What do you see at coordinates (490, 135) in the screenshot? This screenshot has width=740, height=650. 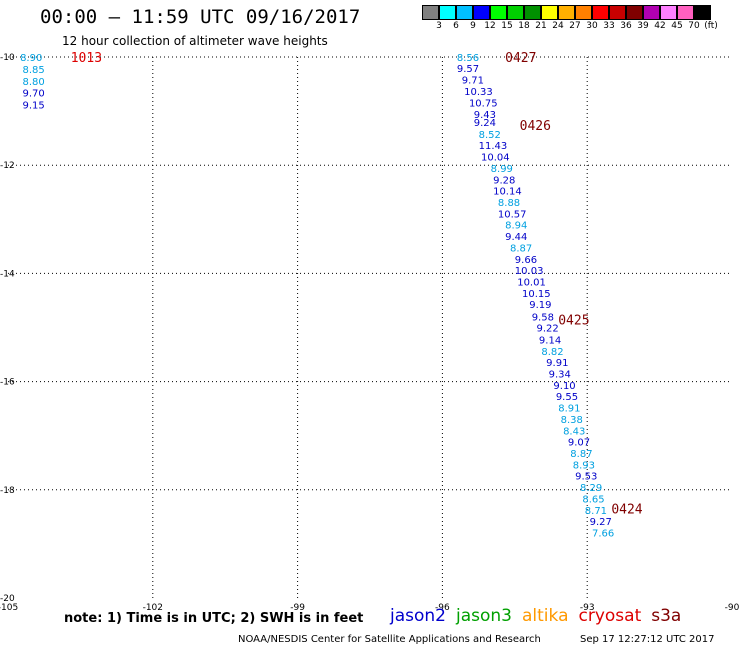 I see `wave-height-value: 8.52` at bounding box center [490, 135].